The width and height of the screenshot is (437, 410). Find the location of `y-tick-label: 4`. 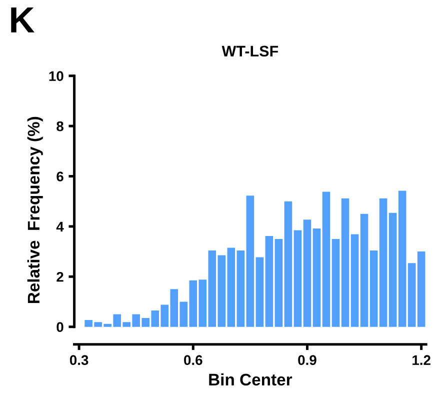

y-tick-label: 4 is located at coordinates (60, 227).